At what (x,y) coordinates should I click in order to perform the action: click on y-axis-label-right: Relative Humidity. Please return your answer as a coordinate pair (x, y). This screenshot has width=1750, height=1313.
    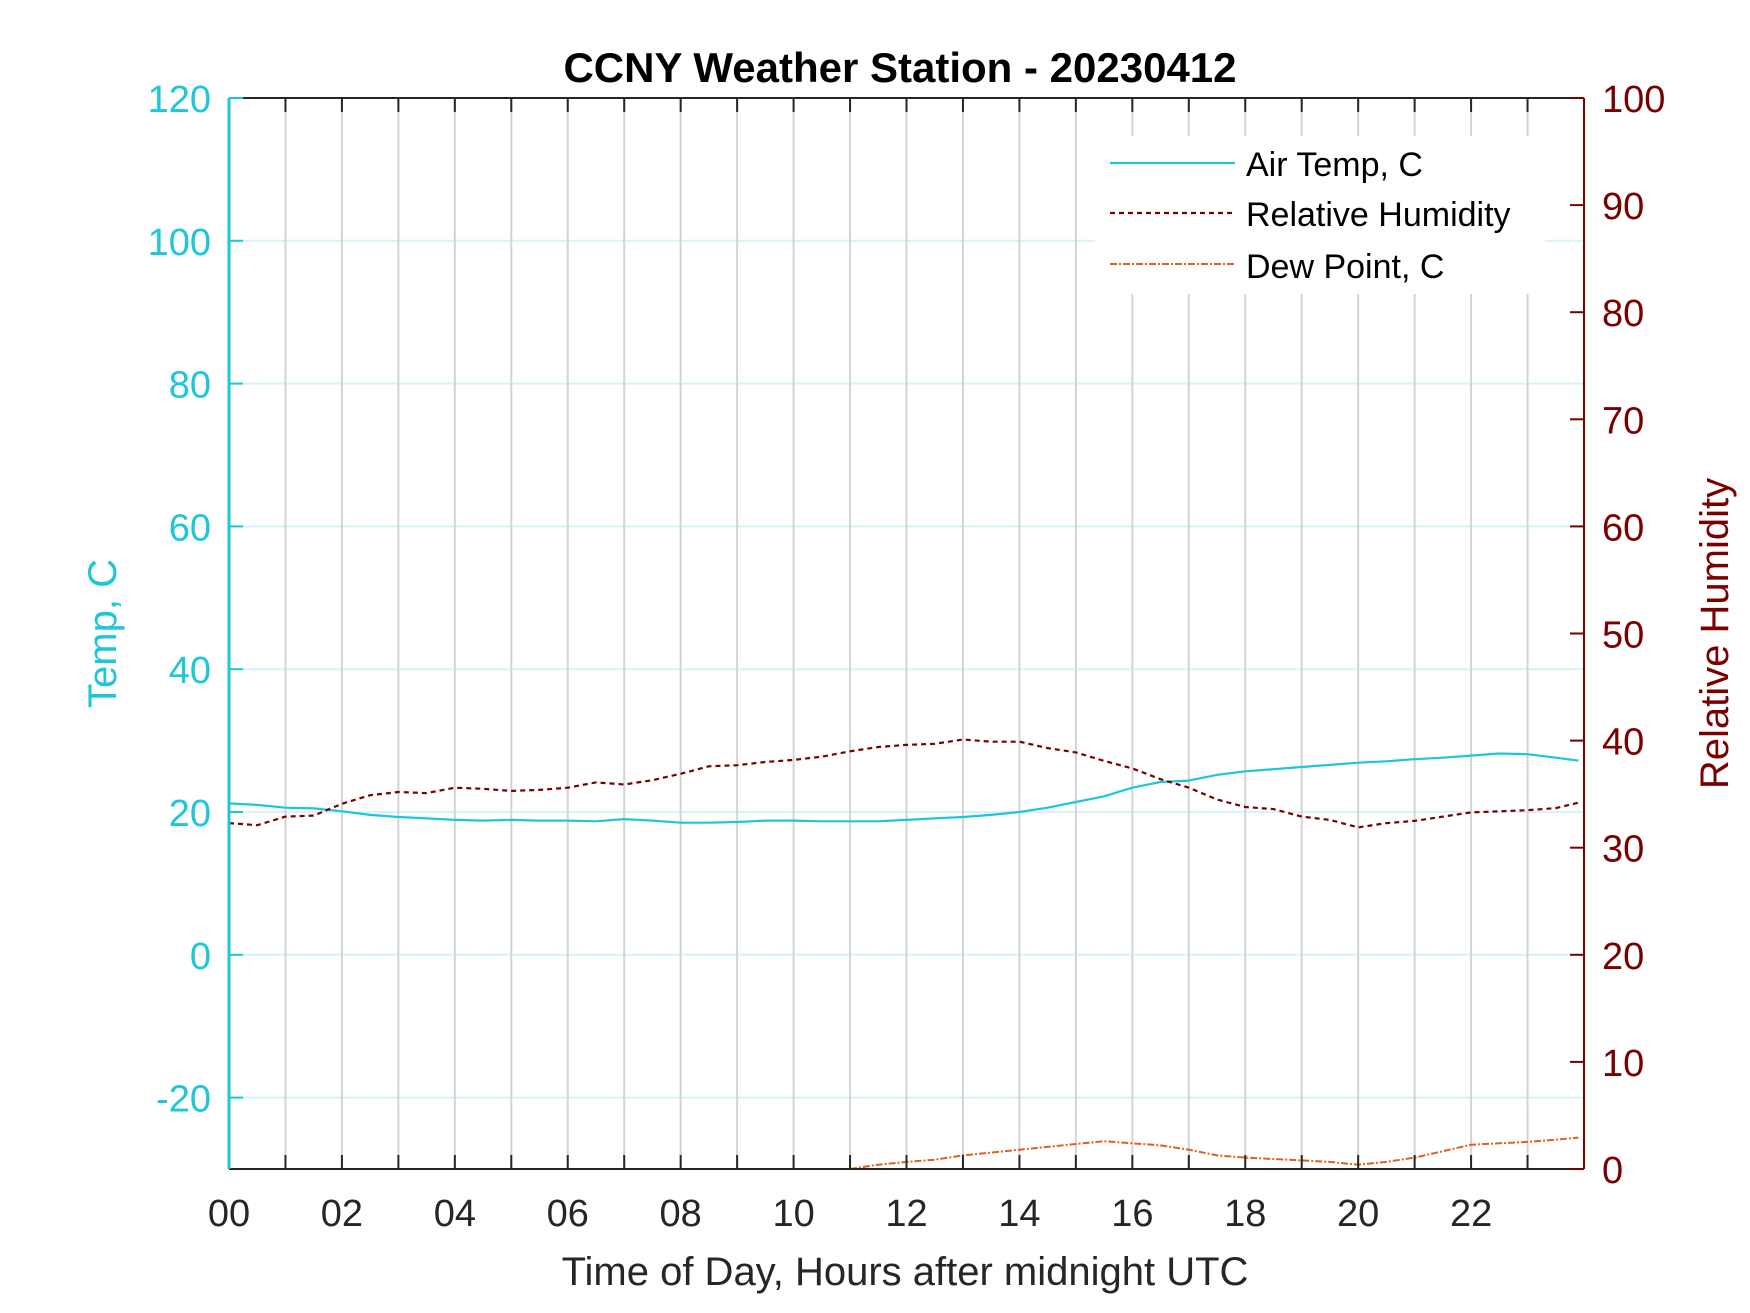
    Looking at the image, I should click on (1715, 633).